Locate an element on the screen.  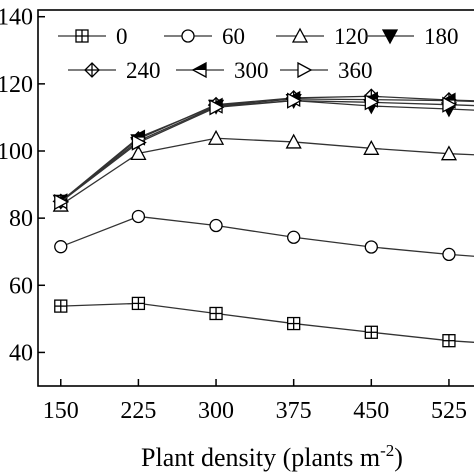
legend-label: 120 is located at coordinates (351, 36).